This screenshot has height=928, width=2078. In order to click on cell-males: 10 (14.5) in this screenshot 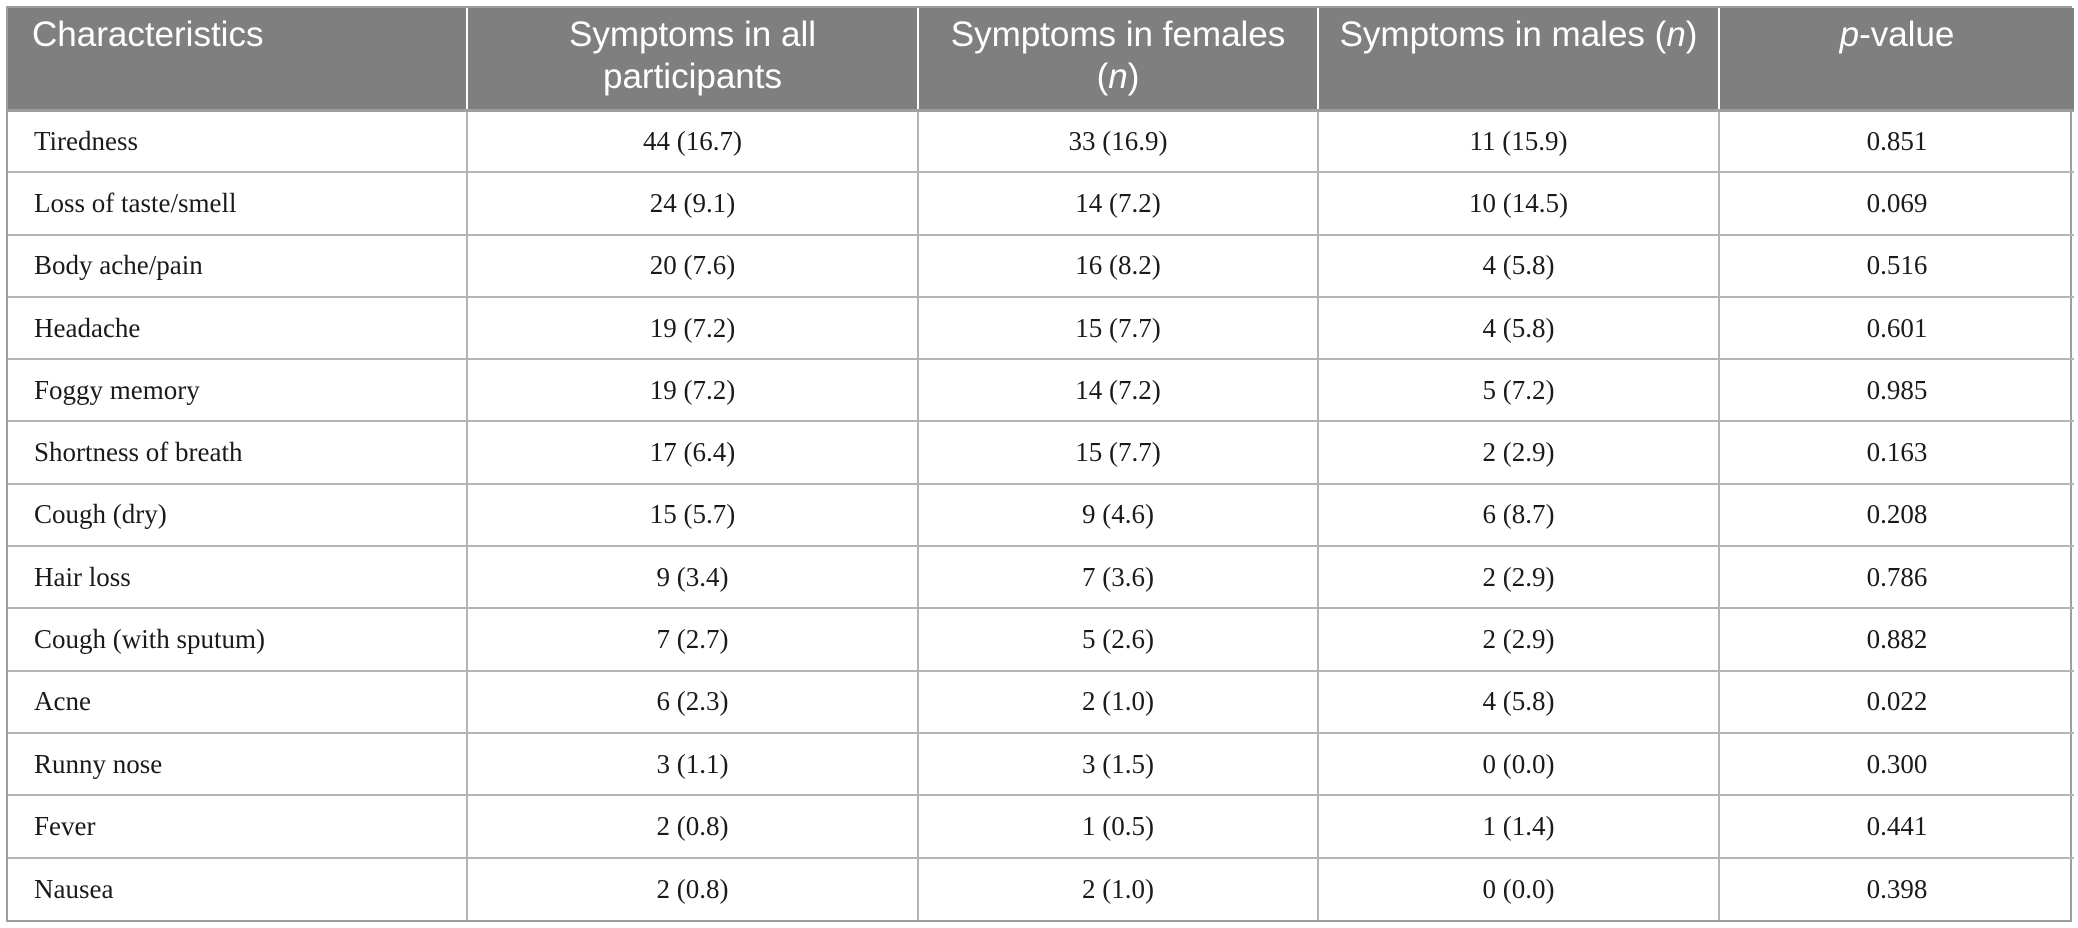, I will do `click(1518, 203)`.